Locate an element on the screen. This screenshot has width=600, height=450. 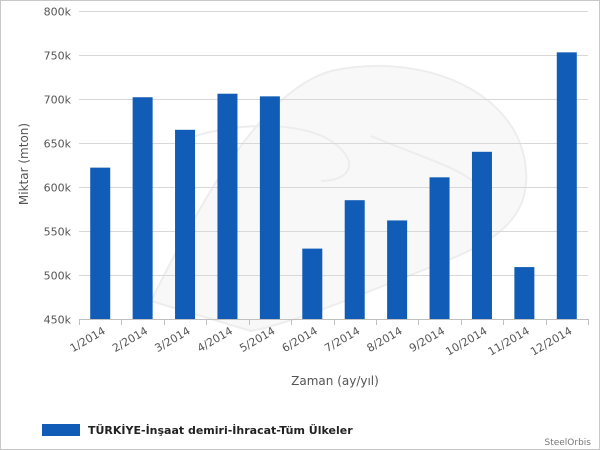
y-tick-label: 750k is located at coordinates (58, 56).